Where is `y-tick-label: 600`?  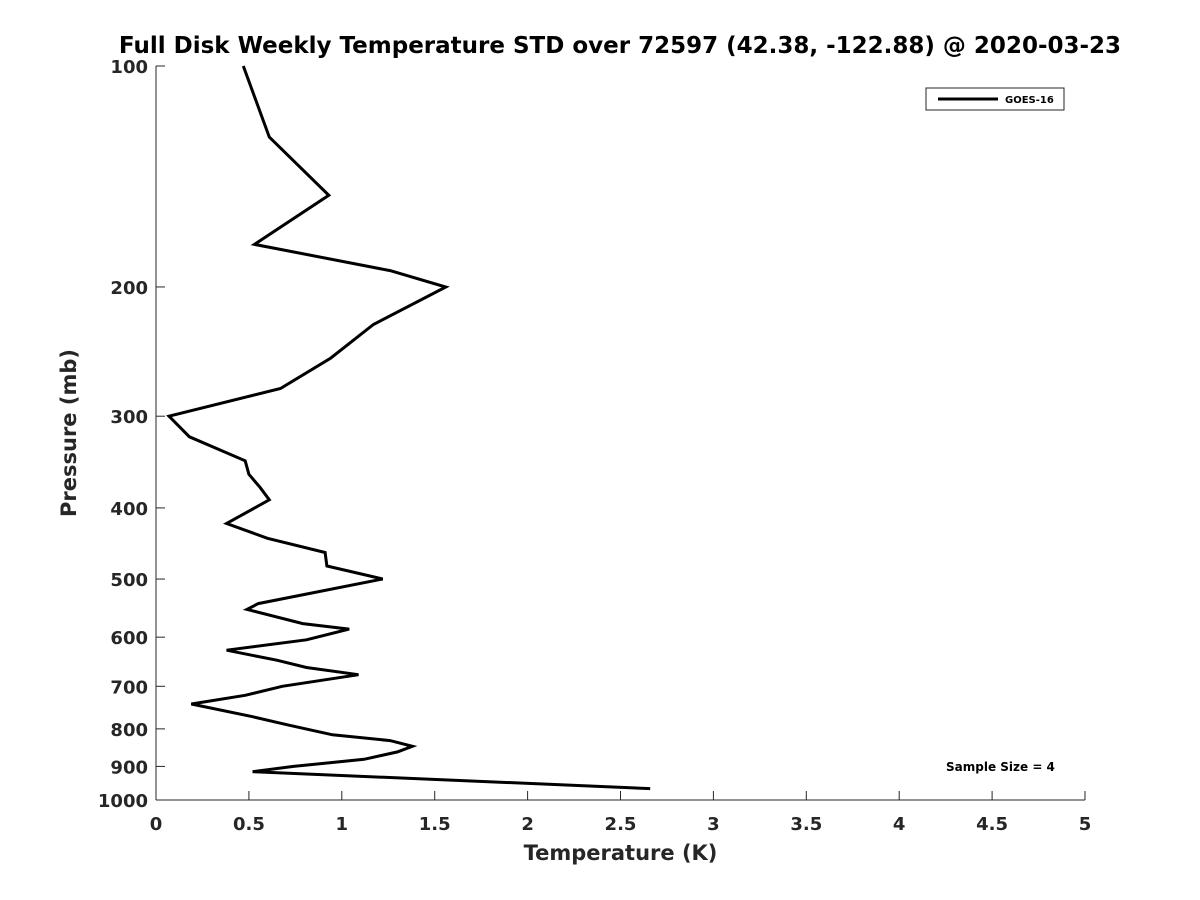
y-tick-label: 600 is located at coordinates (129, 638).